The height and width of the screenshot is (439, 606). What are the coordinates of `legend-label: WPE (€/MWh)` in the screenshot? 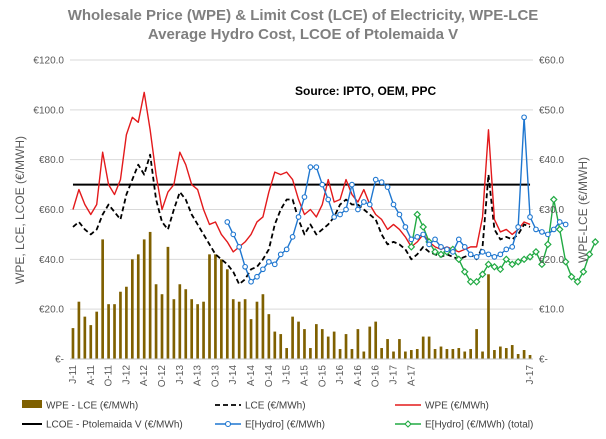 It's located at (457, 406).